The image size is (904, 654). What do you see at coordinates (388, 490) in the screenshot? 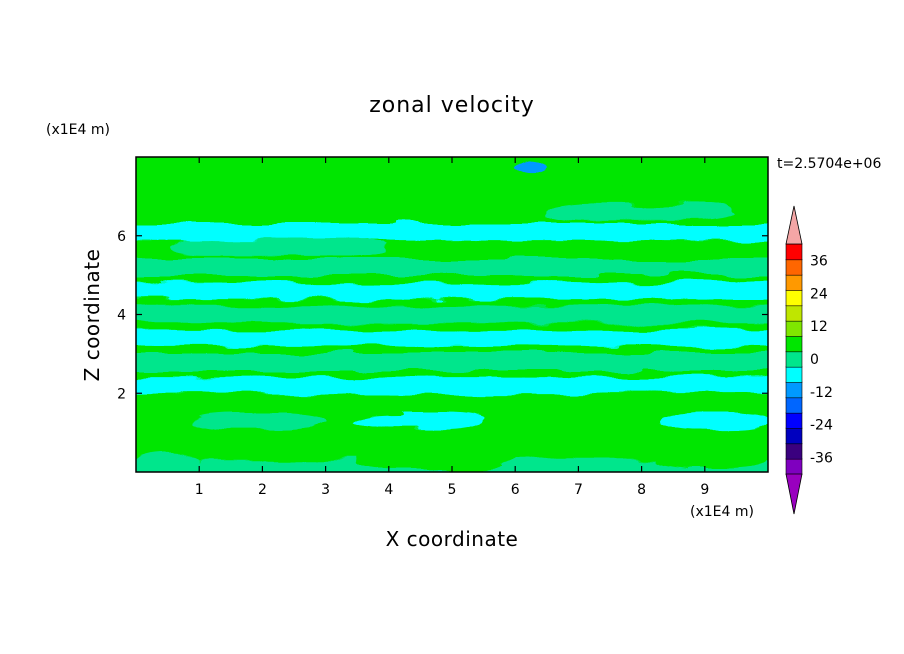
I see `x-tick-label: 4` at bounding box center [388, 490].